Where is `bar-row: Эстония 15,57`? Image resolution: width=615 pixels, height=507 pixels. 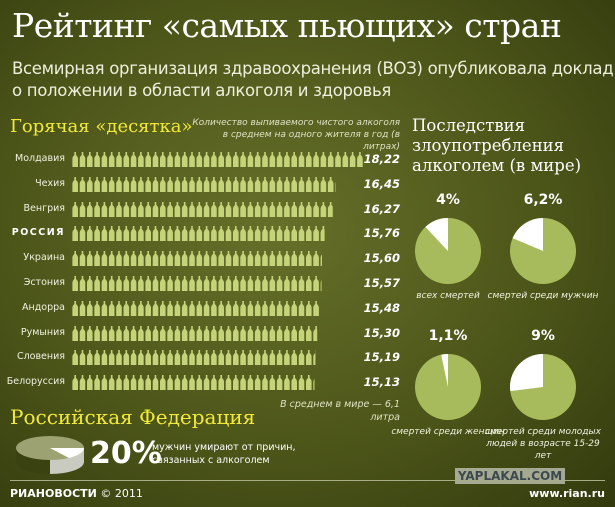 bar-row: Эстония 15,57 is located at coordinates (205, 284).